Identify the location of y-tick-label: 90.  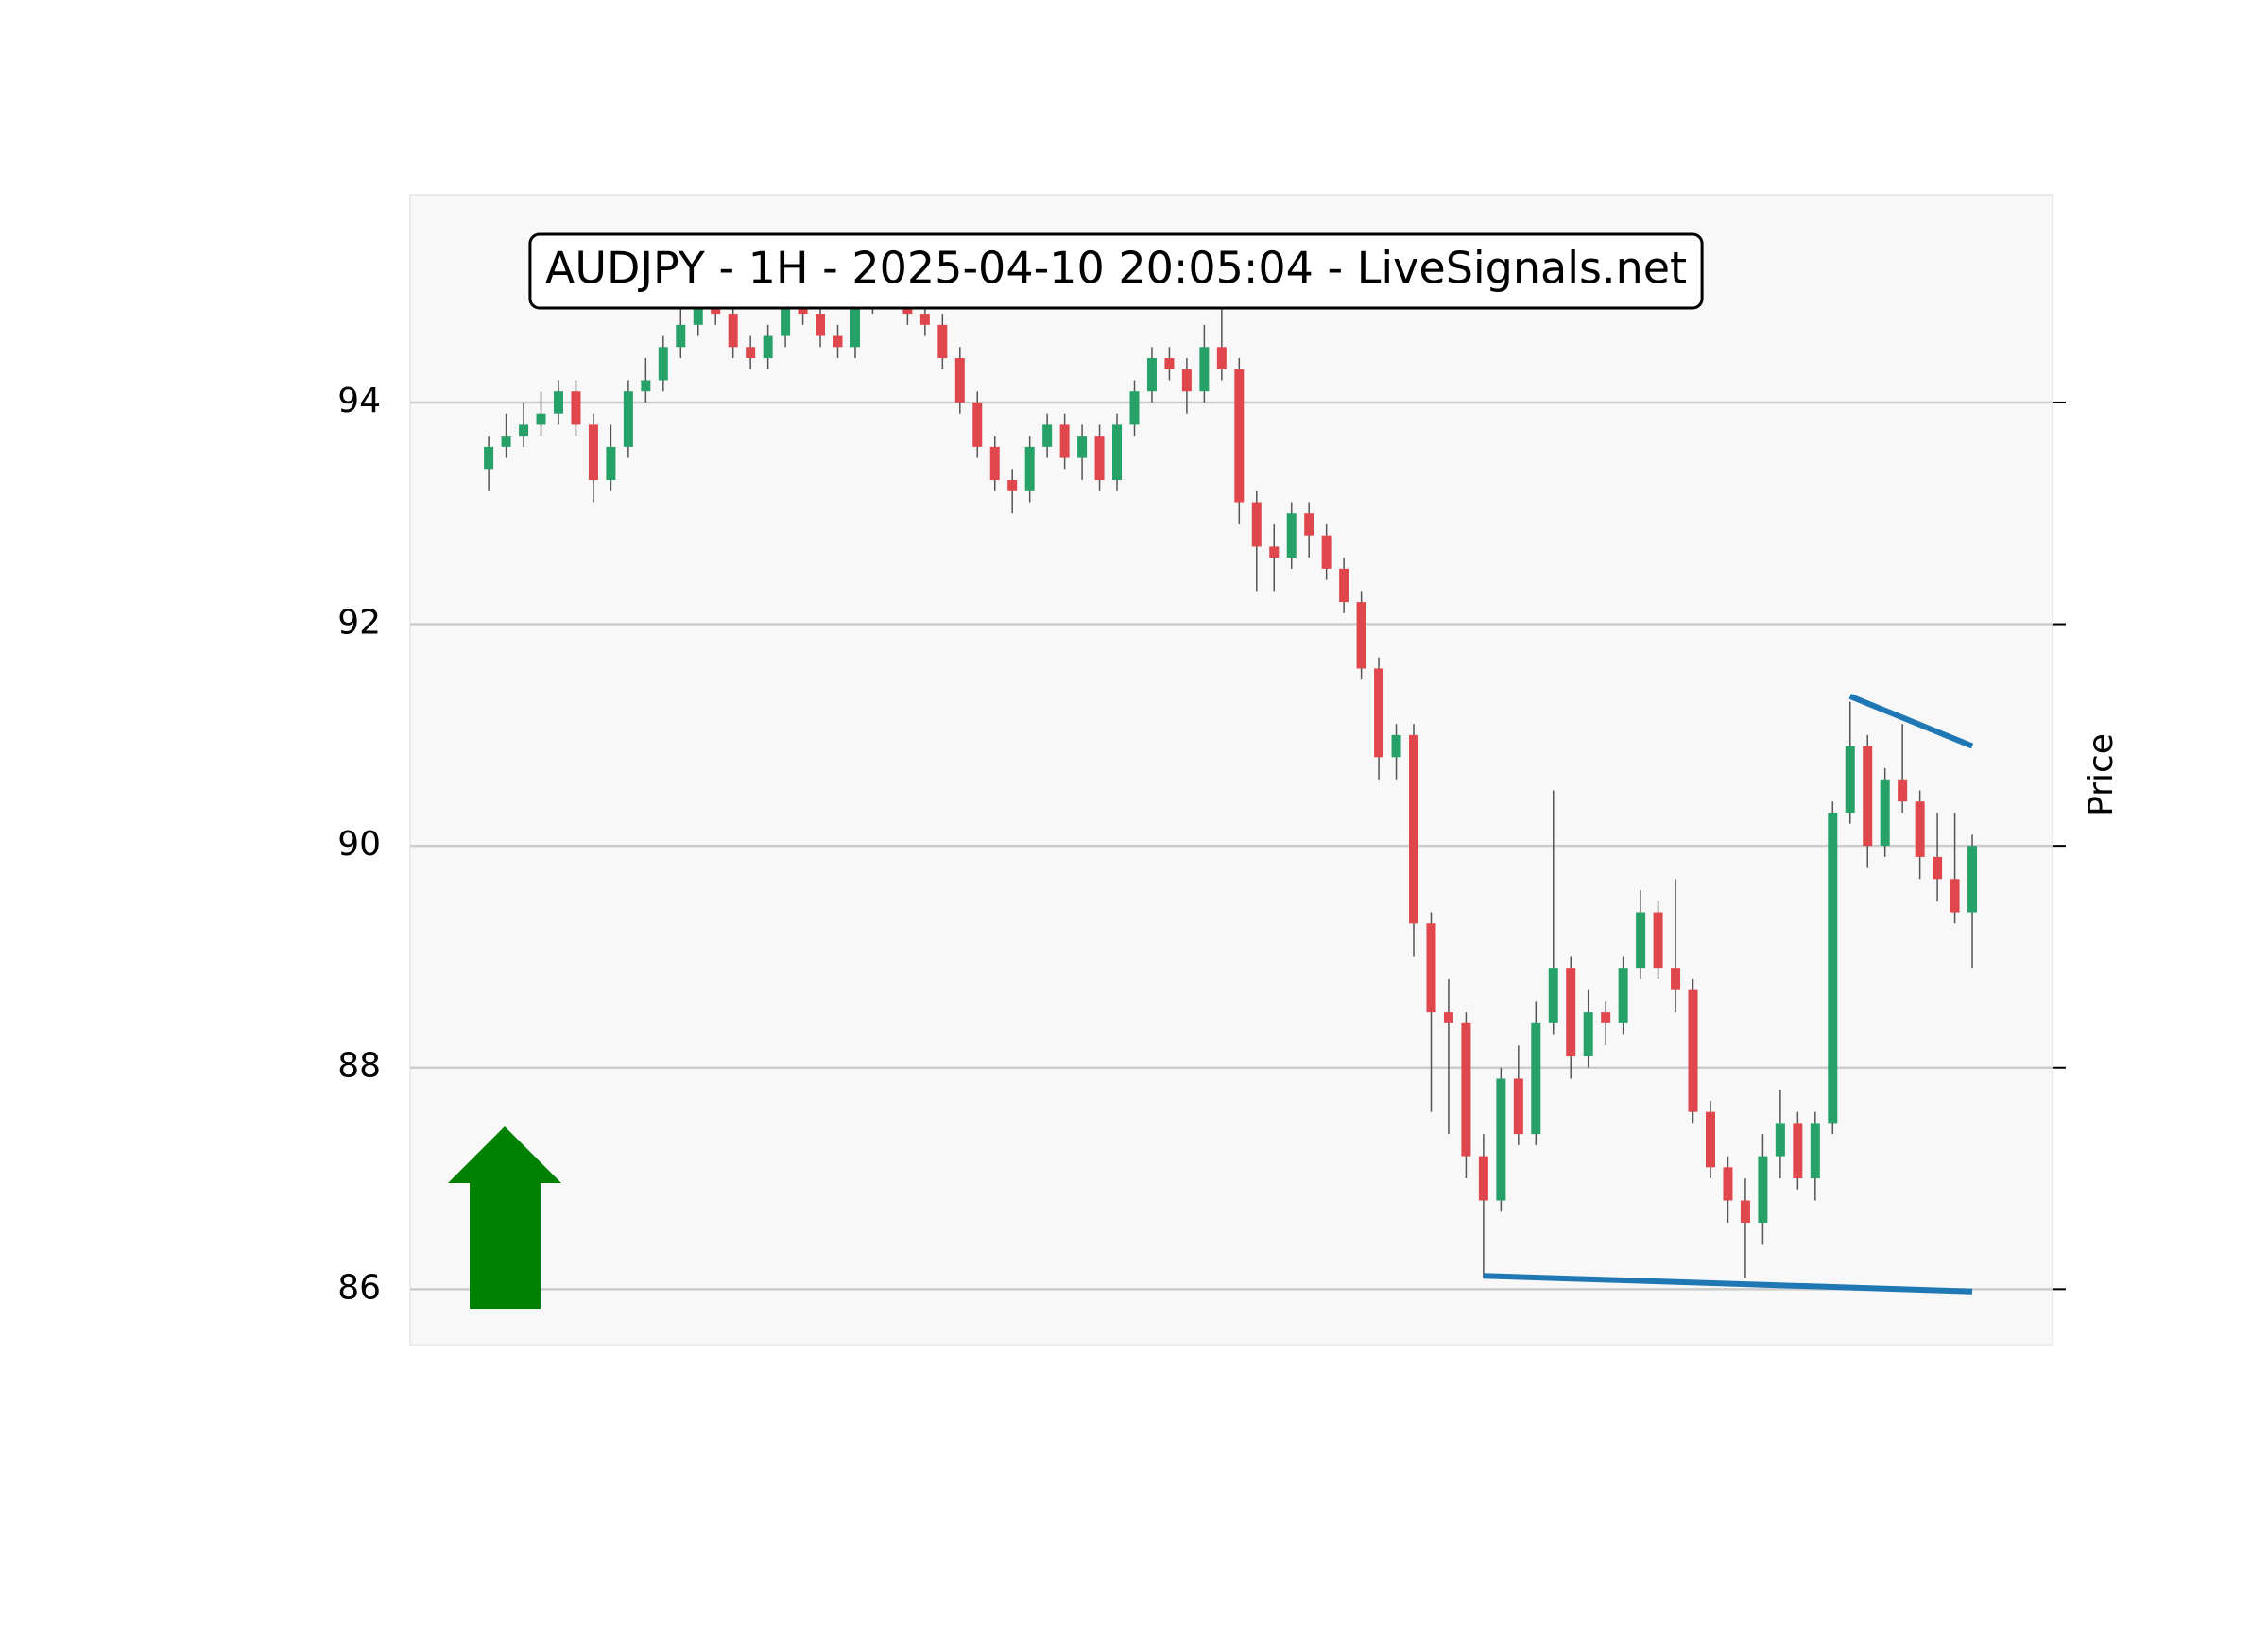
(359, 845).